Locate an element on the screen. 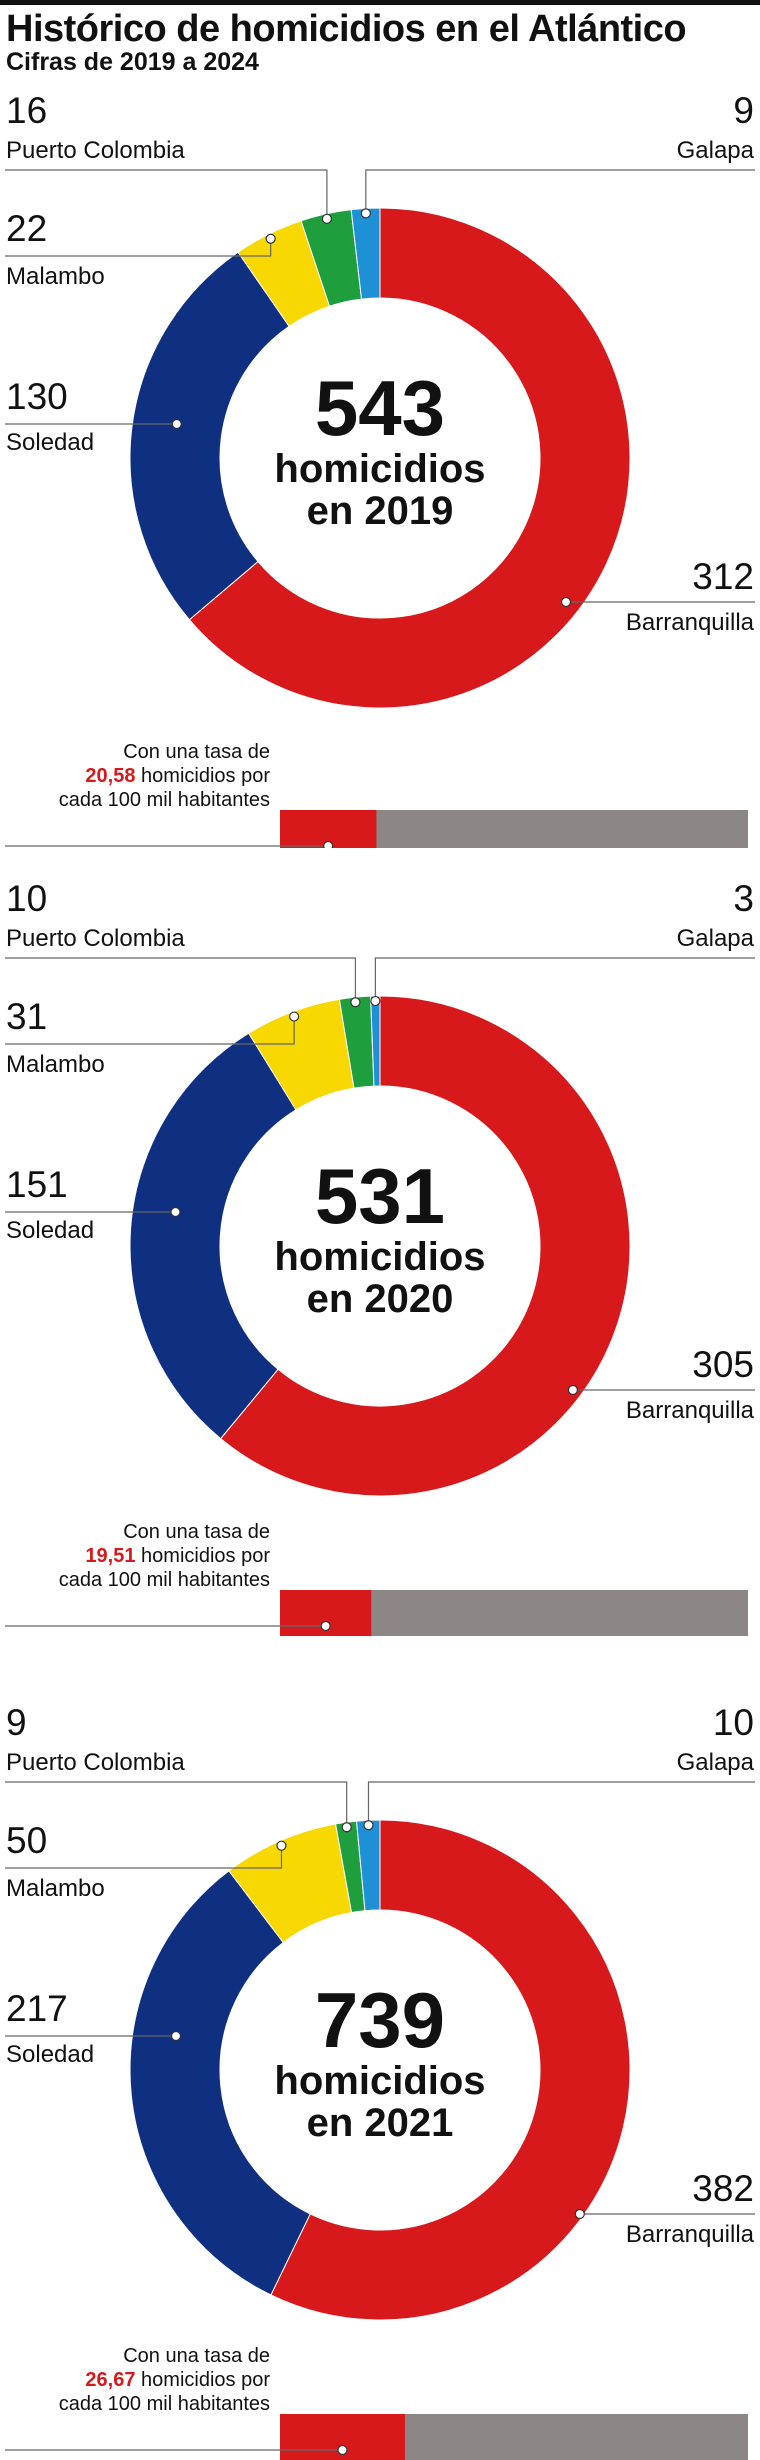 This screenshot has height=2460, width=760. value-label-soledad: 151 is located at coordinates (37, 1184).